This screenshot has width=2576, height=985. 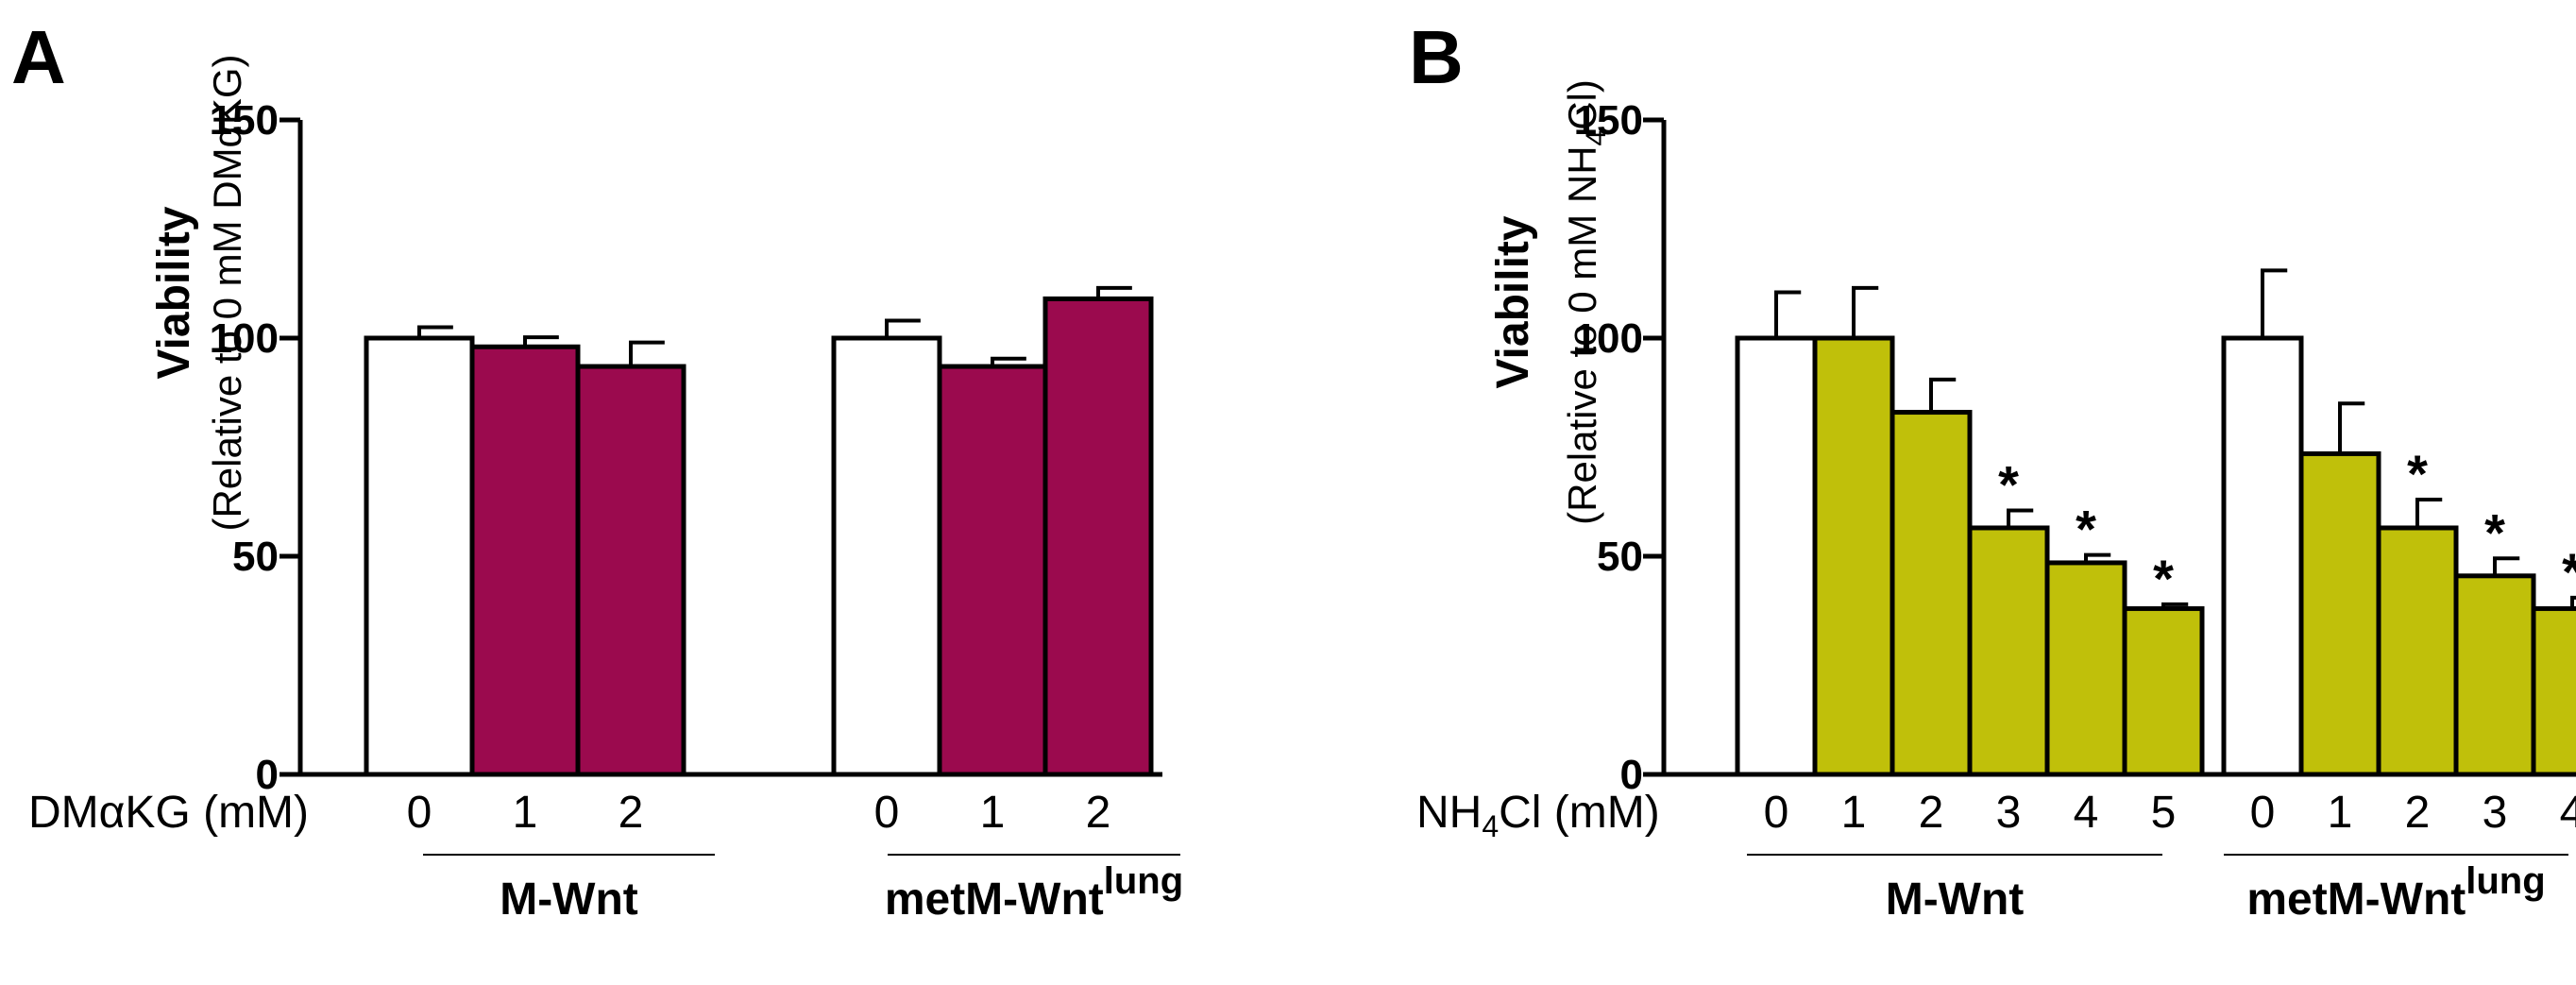 I want to click on chart-b-ylabel: Viability, so click(x=1513, y=301).